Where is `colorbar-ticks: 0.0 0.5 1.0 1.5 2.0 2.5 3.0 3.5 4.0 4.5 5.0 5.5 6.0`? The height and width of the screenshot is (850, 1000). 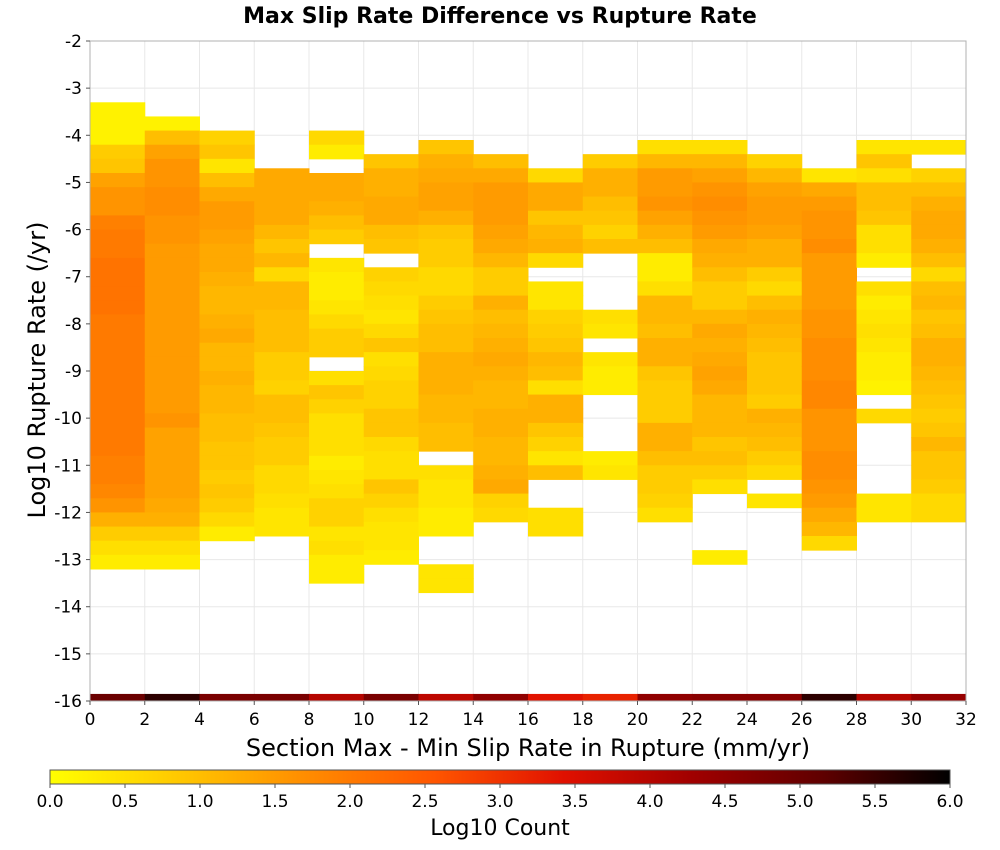
colorbar-ticks: 0.0 0.5 1.0 1.5 2.0 2.5 3.0 3.5 4.0 4.5 5.0 5.5 6.0 is located at coordinates (500, 798).